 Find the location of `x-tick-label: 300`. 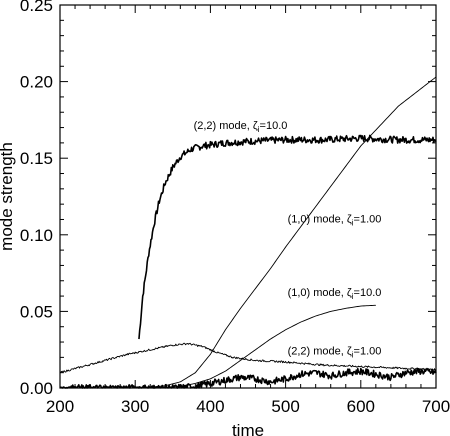

x-tick-label: 300 is located at coordinates (135, 406).